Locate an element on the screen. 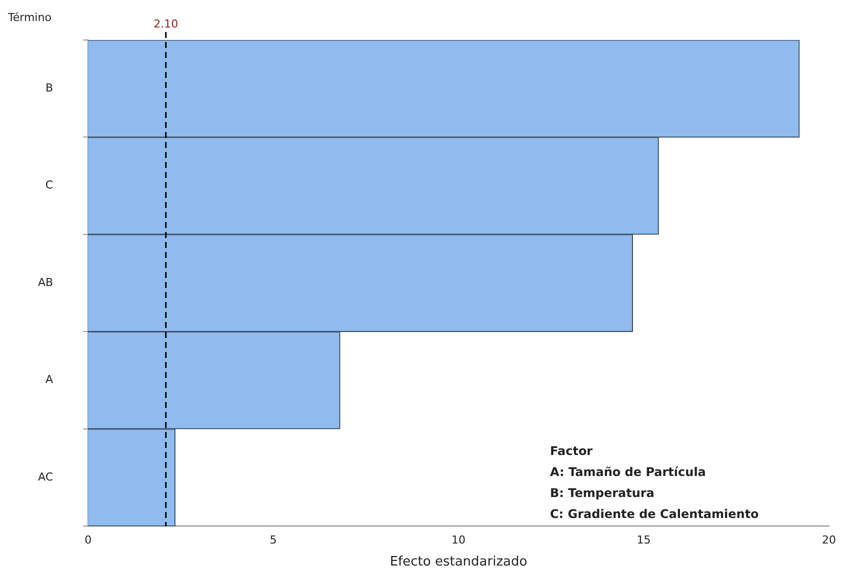  y-tick-label: C is located at coordinates (49, 185).